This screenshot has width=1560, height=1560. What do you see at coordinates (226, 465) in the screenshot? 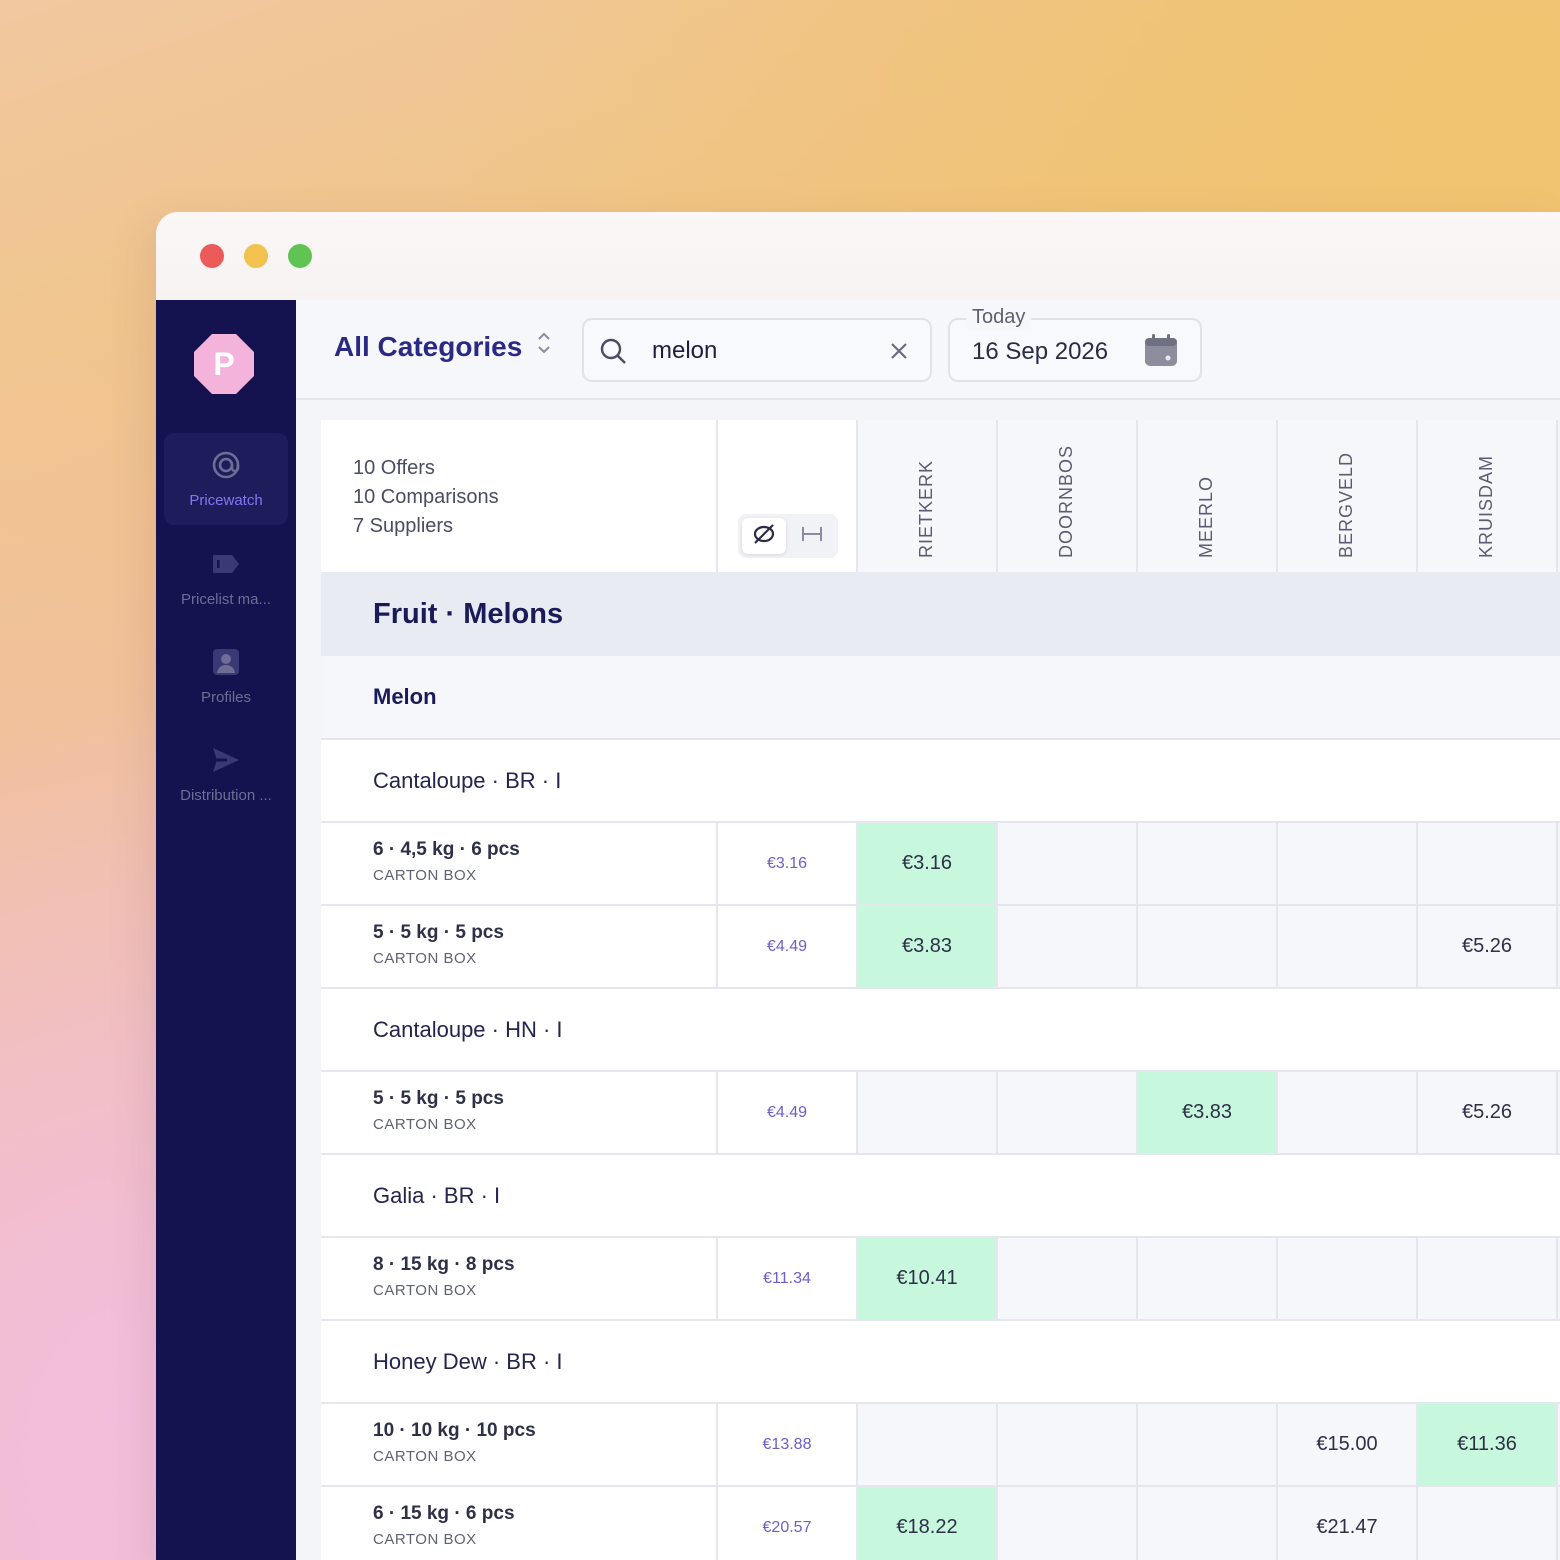
I see `at-target-icon` at bounding box center [226, 465].